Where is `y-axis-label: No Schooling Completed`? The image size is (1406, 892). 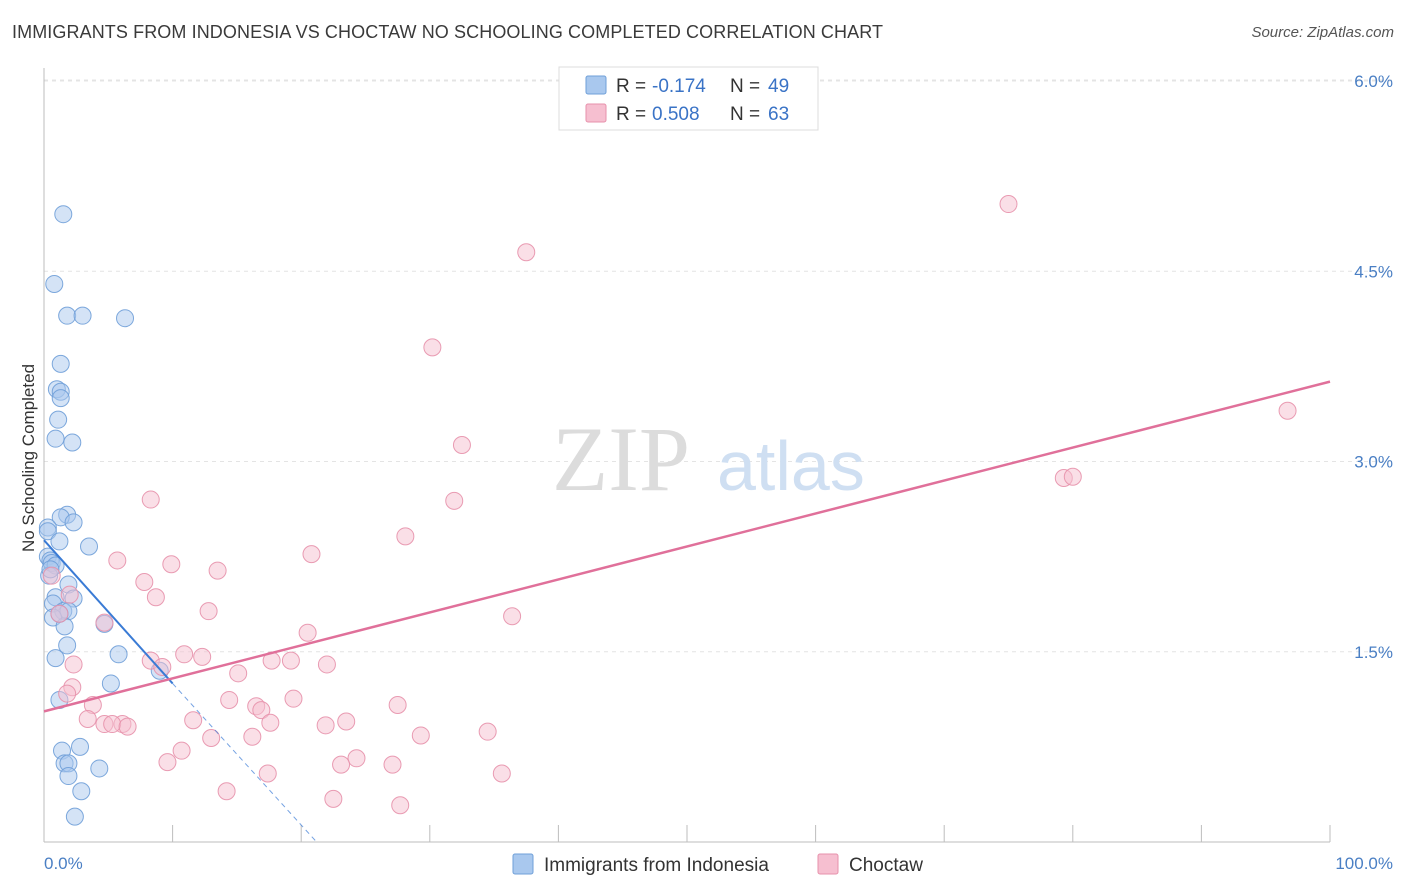
y-axis-label: No Schooling Completed is located at coordinates (28, 458).